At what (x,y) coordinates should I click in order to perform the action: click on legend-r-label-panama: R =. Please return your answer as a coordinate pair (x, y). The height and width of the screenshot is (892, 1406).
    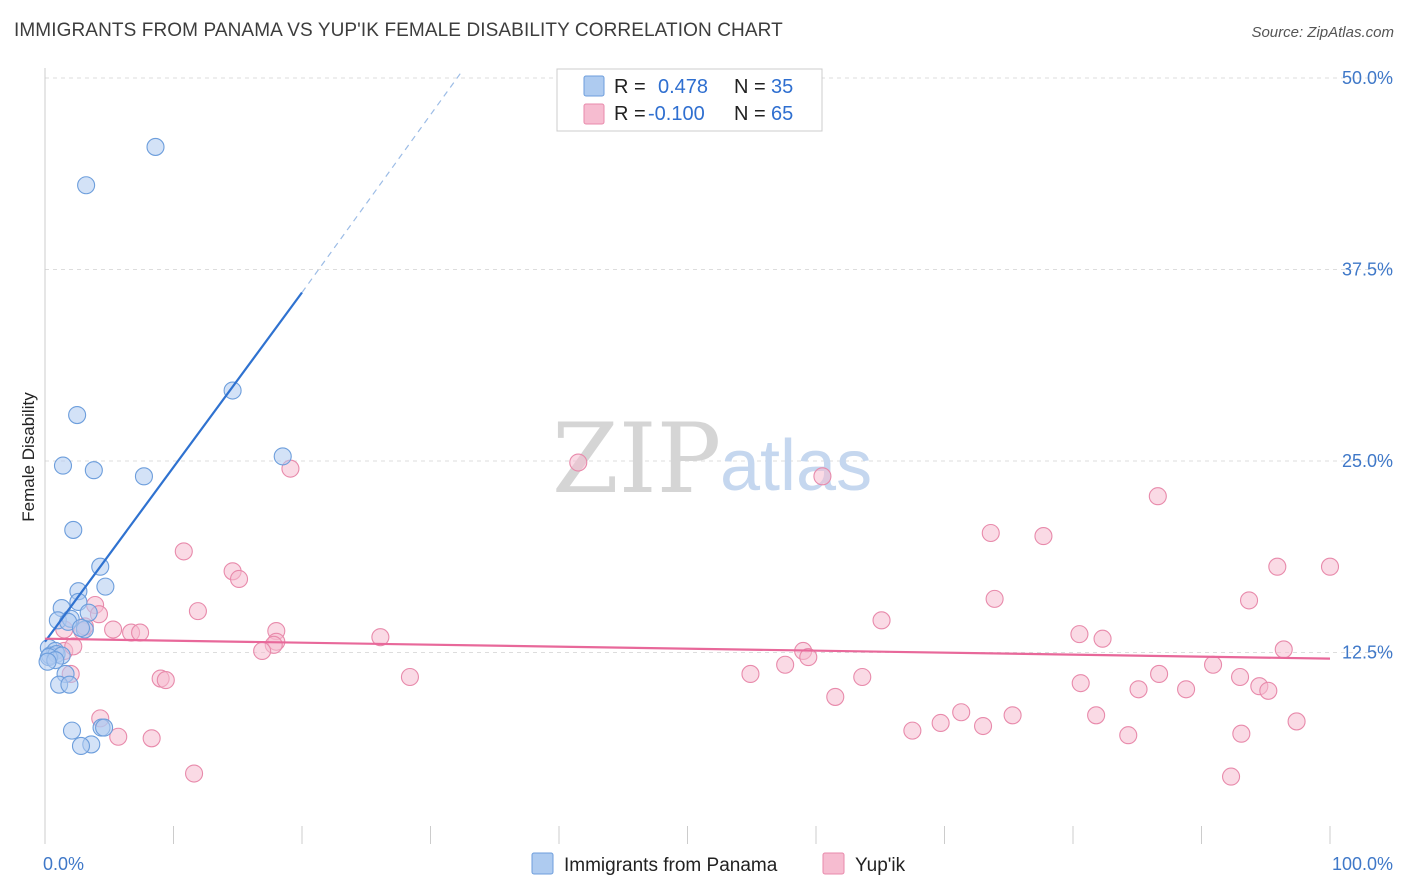
    Looking at the image, I should click on (630, 87).